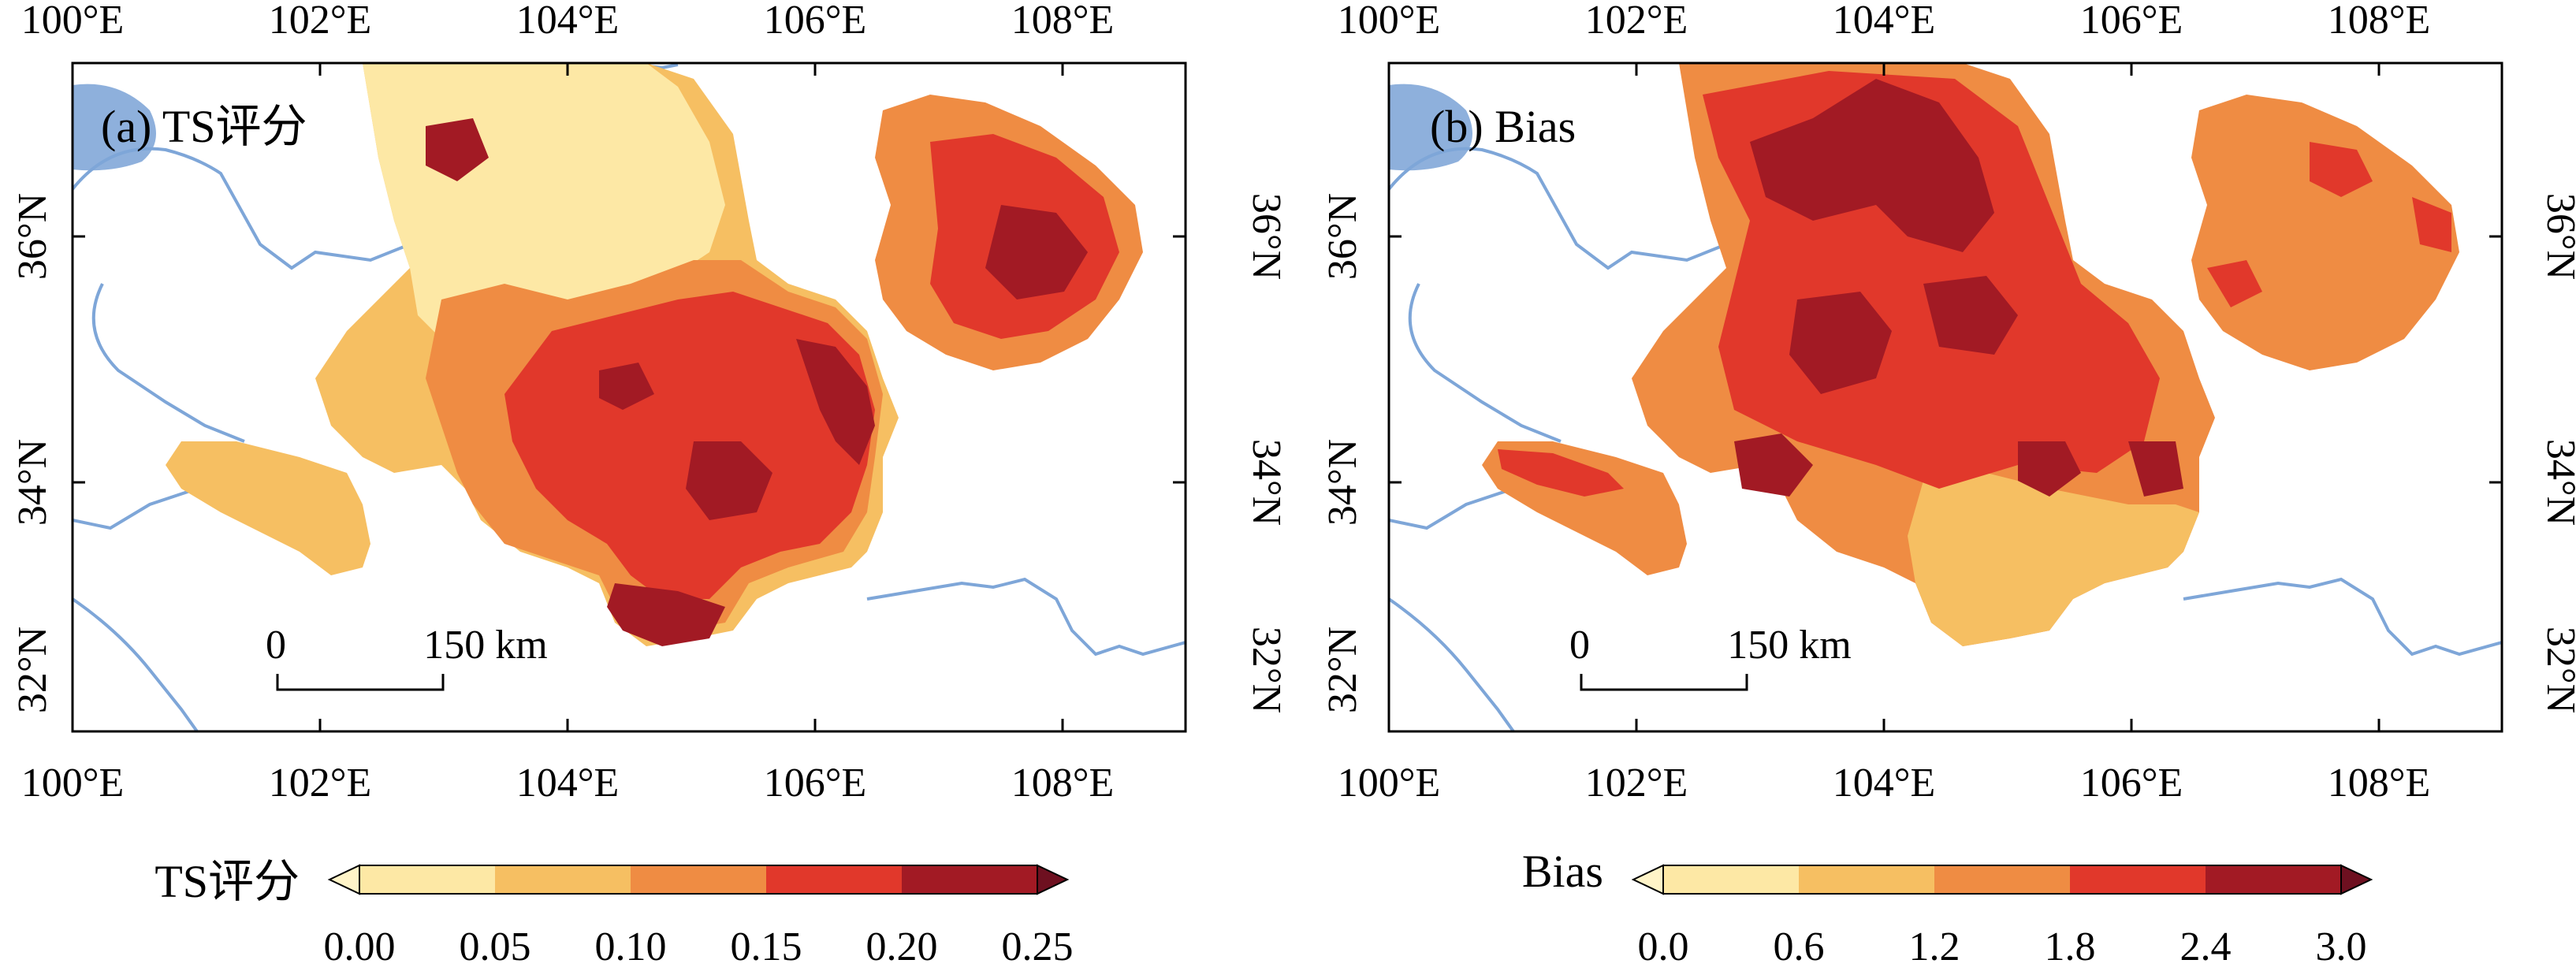 This screenshot has height=971, width=2576. What do you see at coordinates (613, 912) in the screenshot?
I see `colorbar: TS评分 0.00 0.05 0.10 0.15 0.20 0.25` at bounding box center [613, 912].